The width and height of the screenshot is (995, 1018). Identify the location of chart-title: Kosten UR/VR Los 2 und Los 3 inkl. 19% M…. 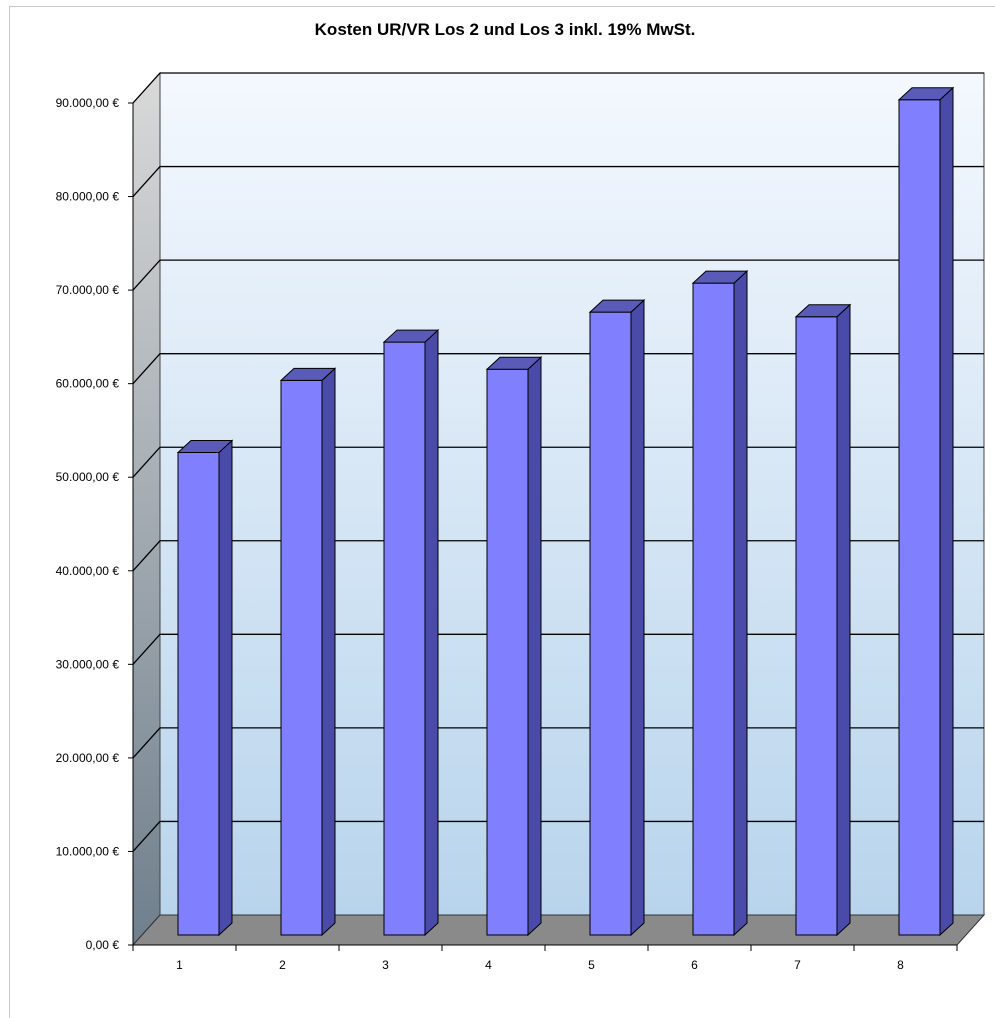
(505, 29).